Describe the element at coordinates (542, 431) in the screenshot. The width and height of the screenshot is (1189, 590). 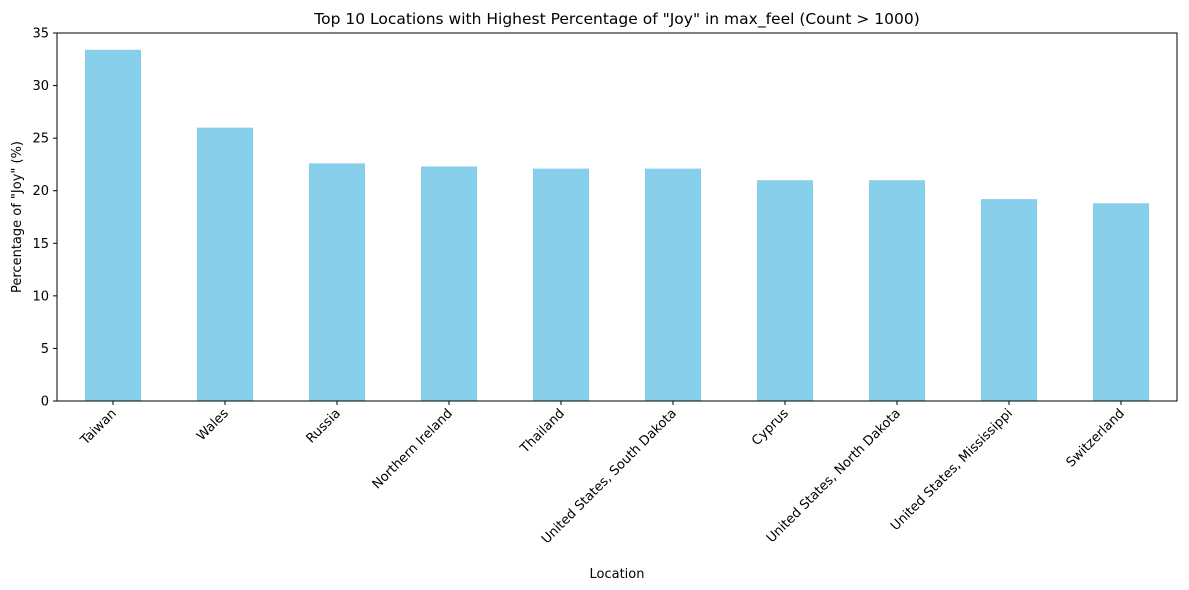
I see `x-tick-label: Thailand` at that location.